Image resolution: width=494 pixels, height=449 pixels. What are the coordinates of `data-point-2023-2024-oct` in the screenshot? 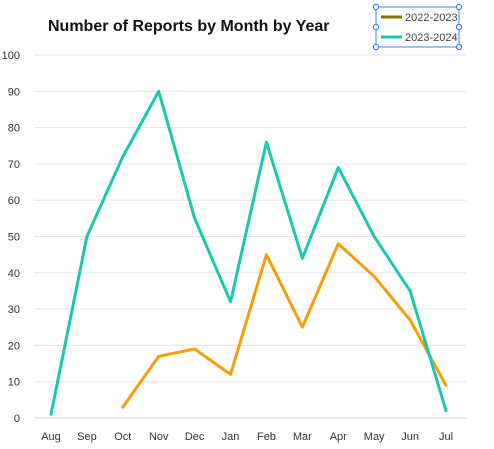 It's located at (123, 157).